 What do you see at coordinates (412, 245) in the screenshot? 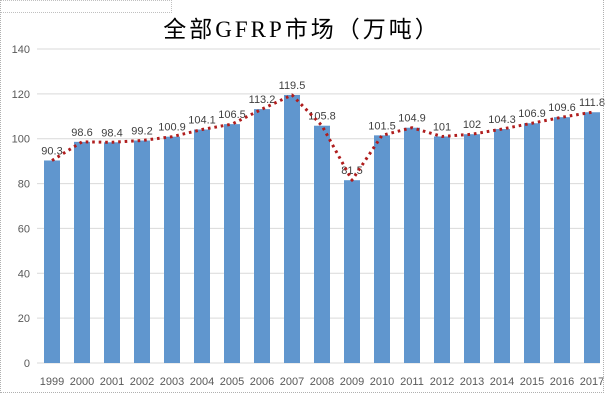
I see `bar-2011` at bounding box center [412, 245].